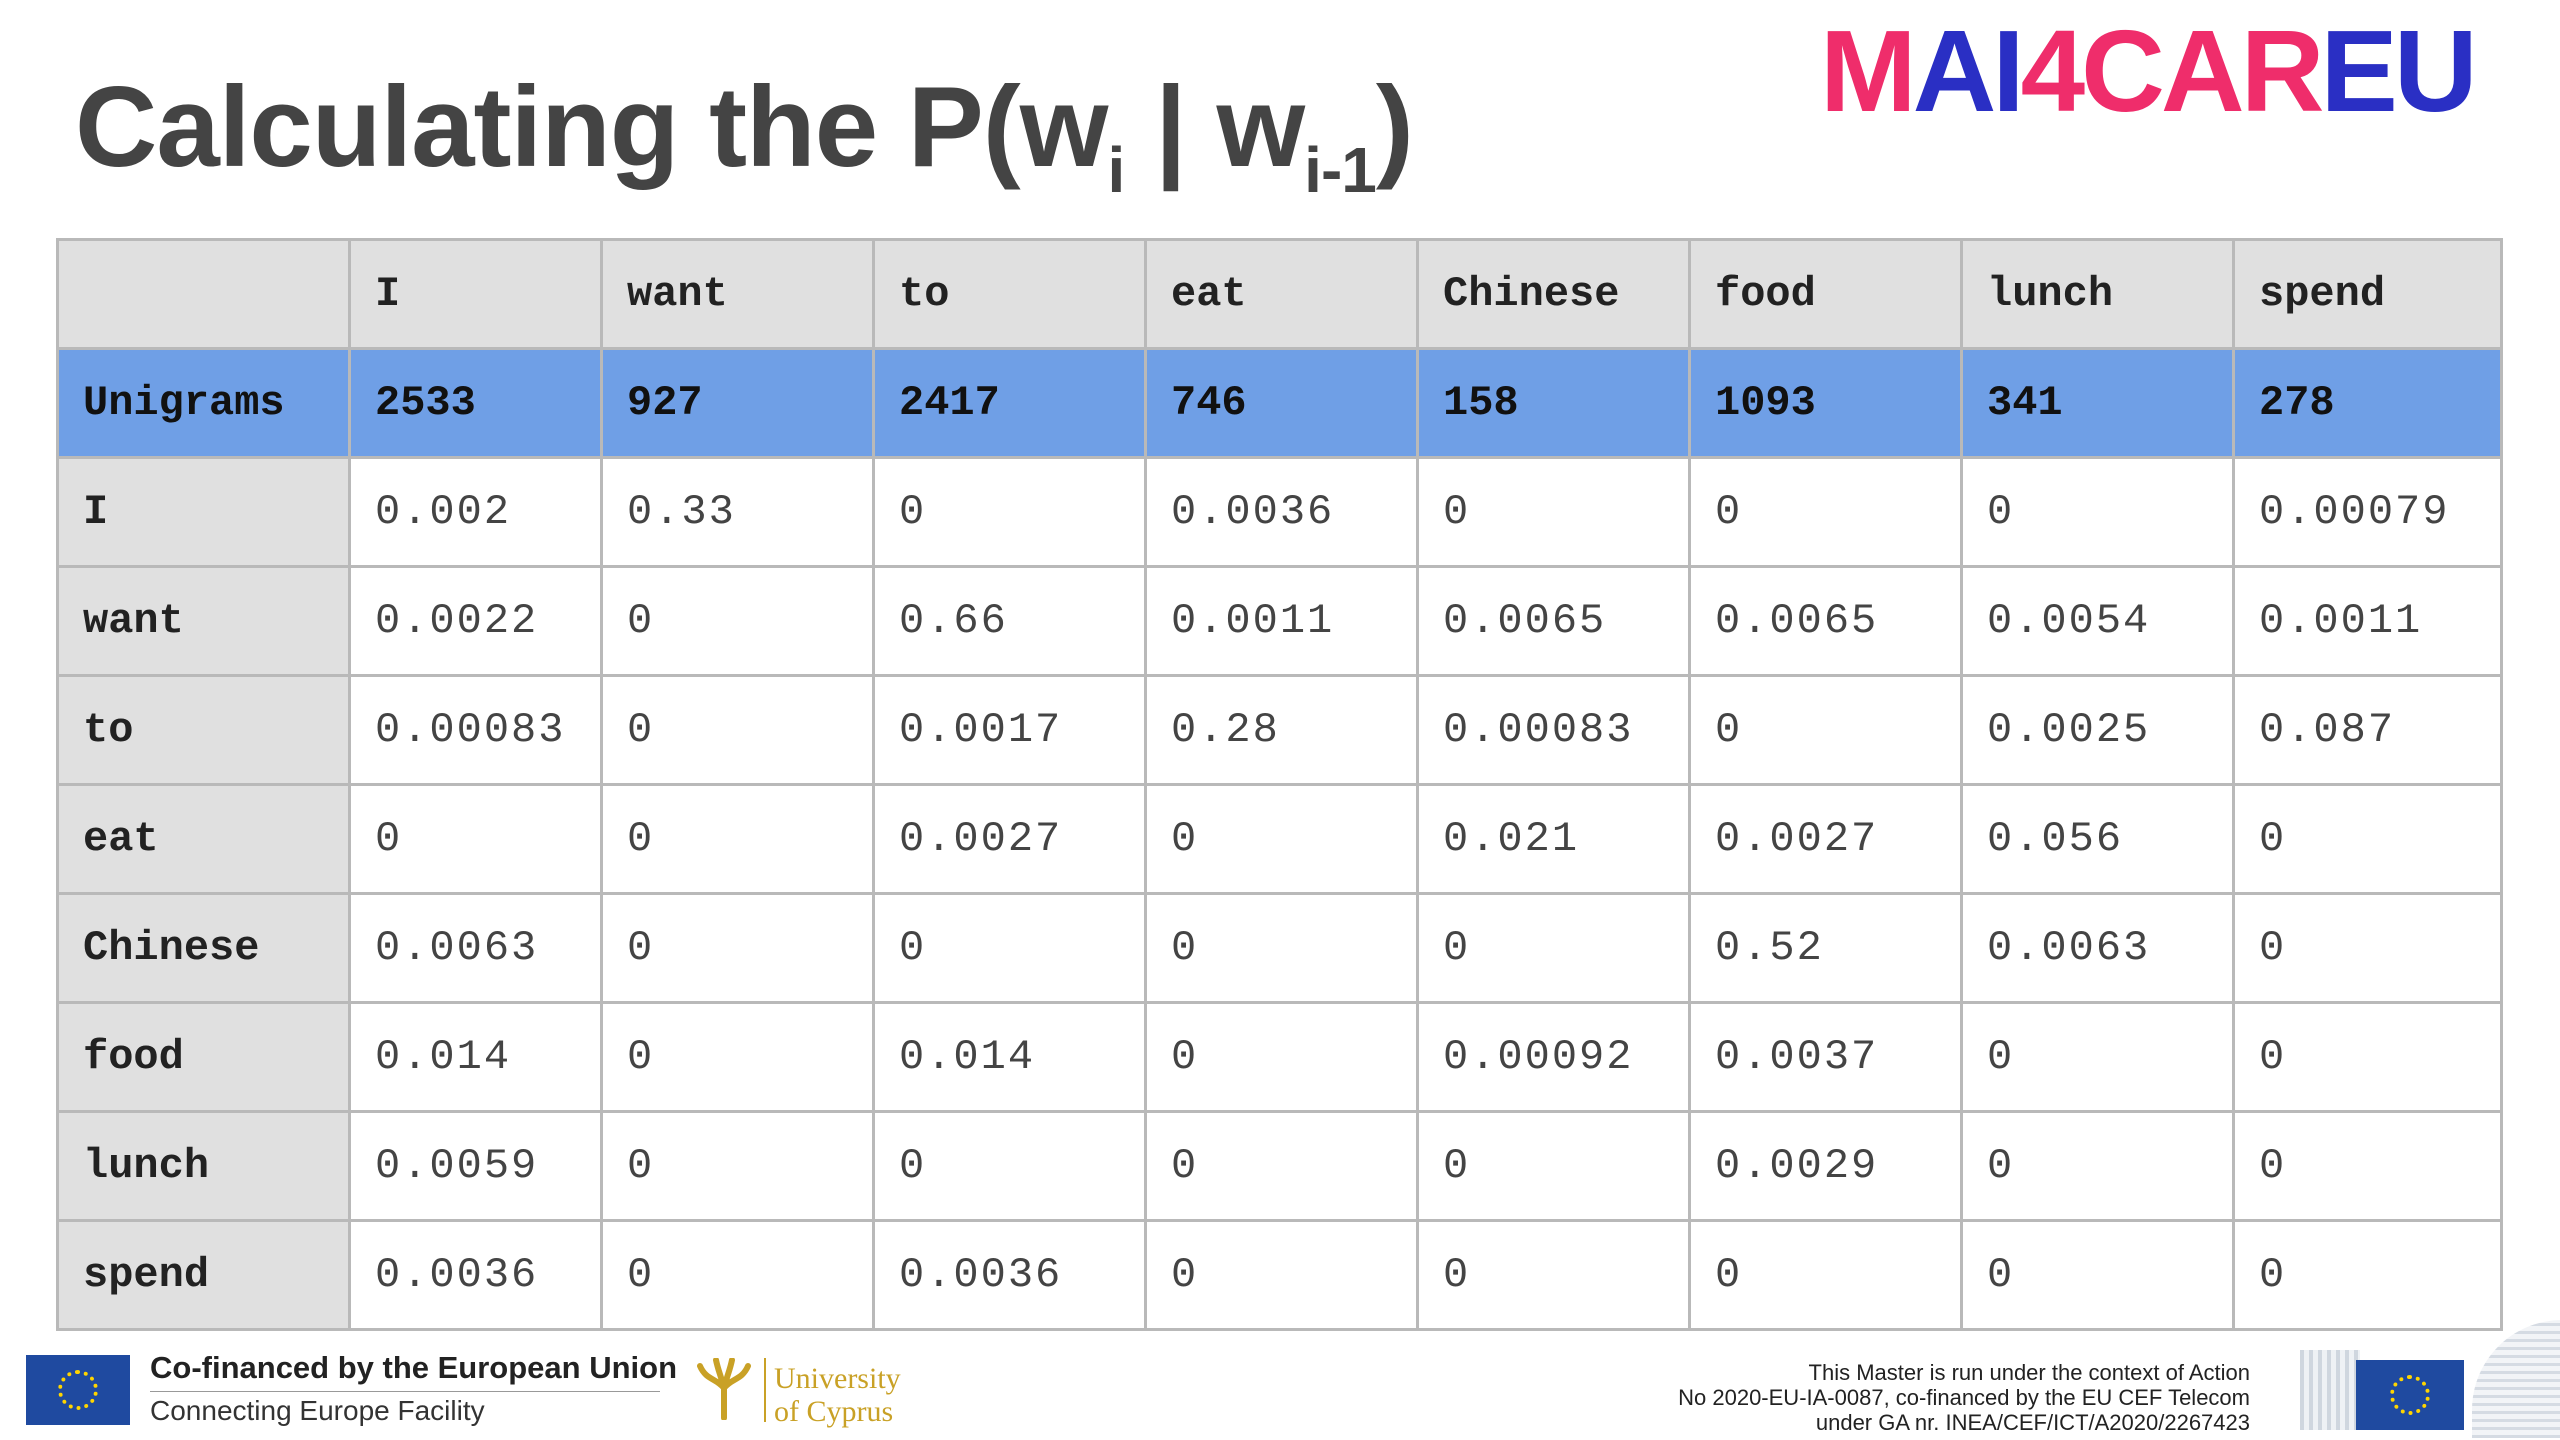  What do you see at coordinates (1968, 71) in the screenshot?
I see `logo-part-2: AI` at bounding box center [1968, 71].